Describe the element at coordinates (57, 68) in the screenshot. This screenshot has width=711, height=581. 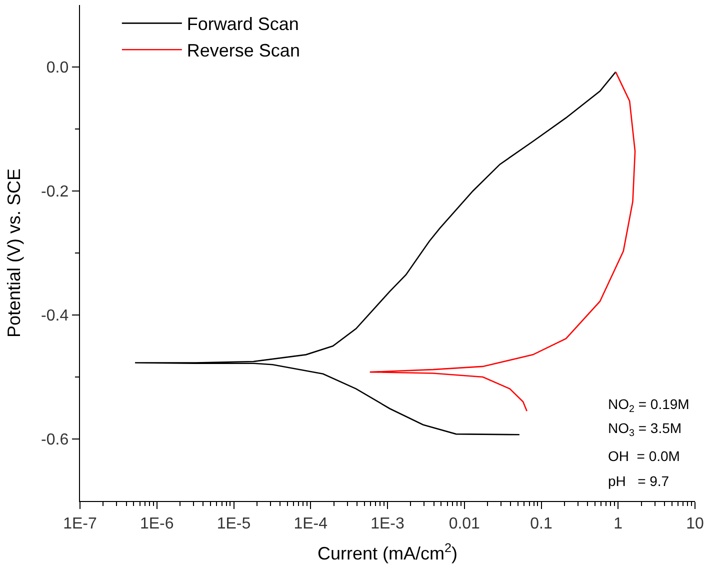
I see `y-tick-label: 0.0` at that location.